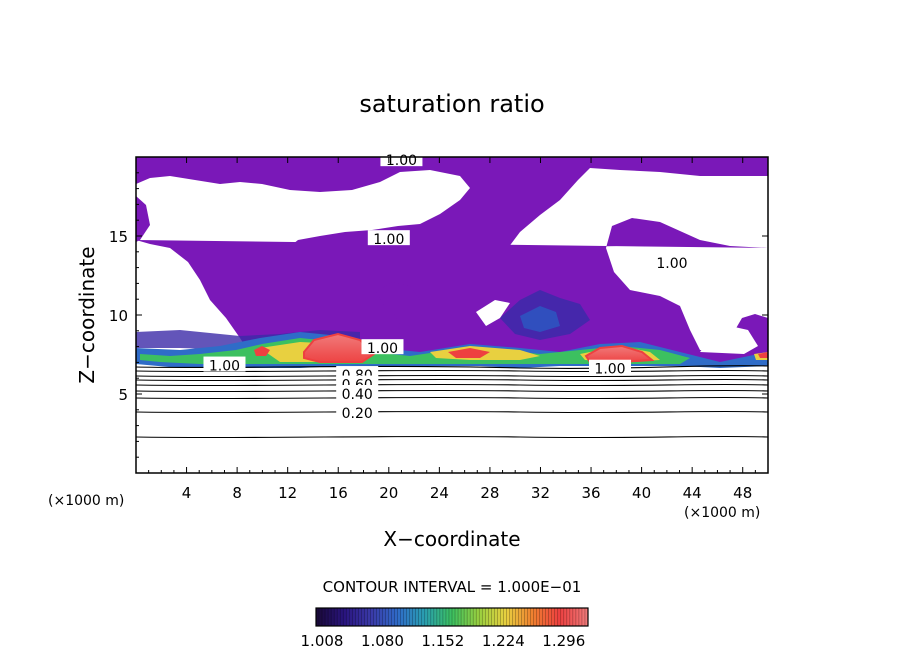  Describe the element at coordinates (86, 501) in the screenshot. I see `y-unit-label: (×1000 m)` at that location.